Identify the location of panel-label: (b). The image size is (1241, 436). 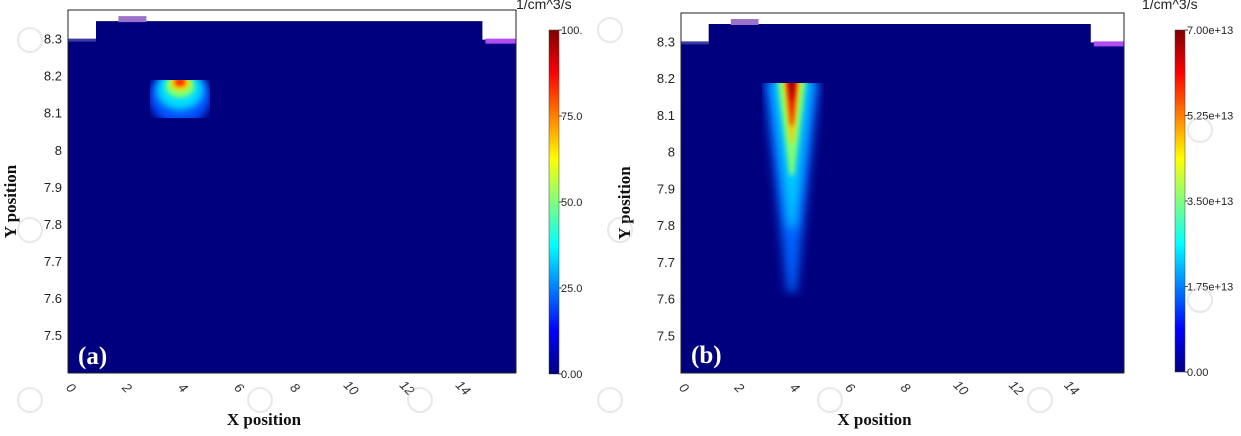
(706, 355).